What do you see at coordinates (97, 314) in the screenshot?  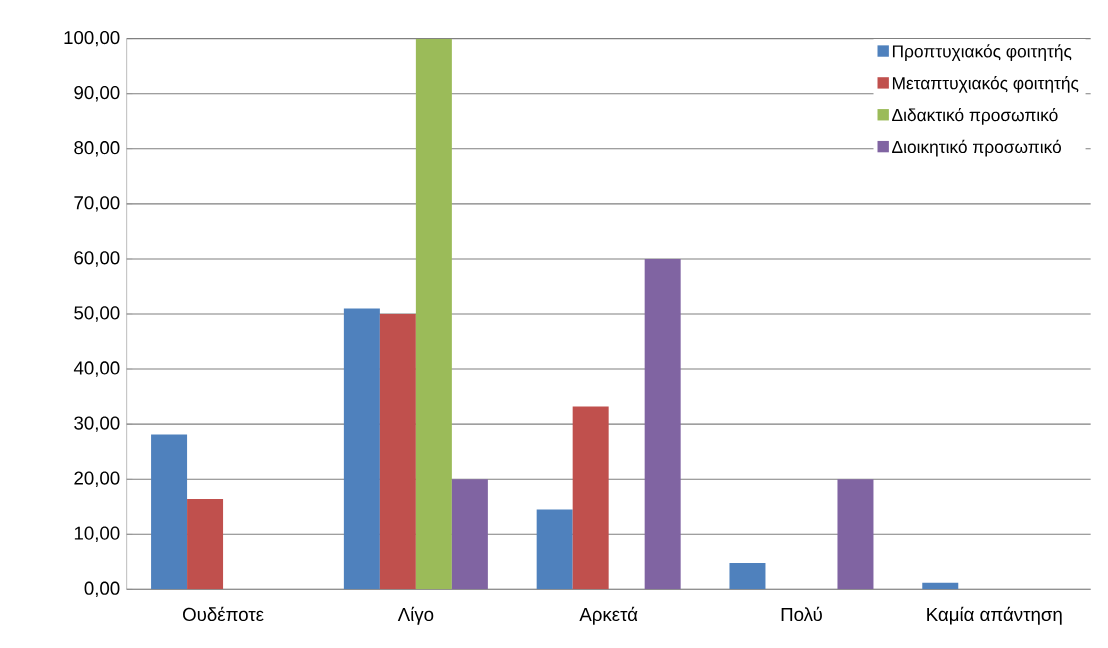 I see `y-tick-label: 50,00` at bounding box center [97, 314].